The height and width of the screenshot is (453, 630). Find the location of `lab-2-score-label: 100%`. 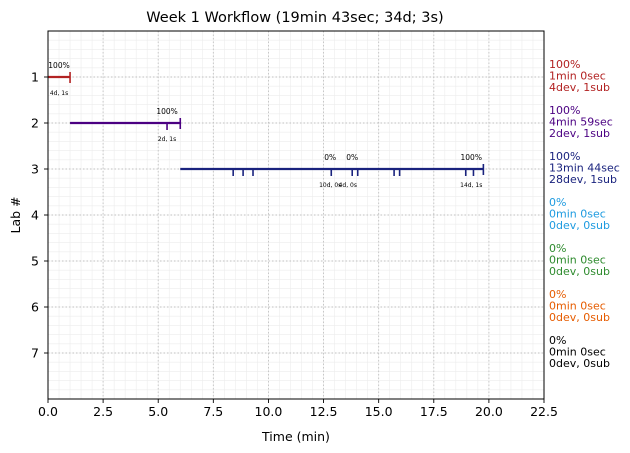

lab-2-score-label: 100% is located at coordinates (166, 111).